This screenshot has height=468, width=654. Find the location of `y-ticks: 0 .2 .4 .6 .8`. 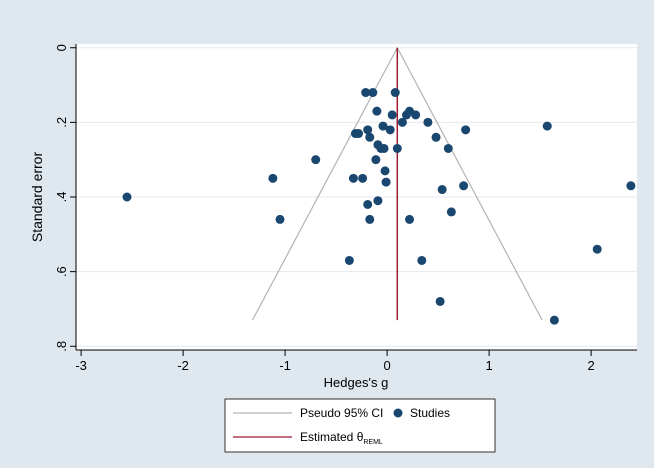

y-ticks: 0 .2 .4 .6 .8 is located at coordinates (65, 198).